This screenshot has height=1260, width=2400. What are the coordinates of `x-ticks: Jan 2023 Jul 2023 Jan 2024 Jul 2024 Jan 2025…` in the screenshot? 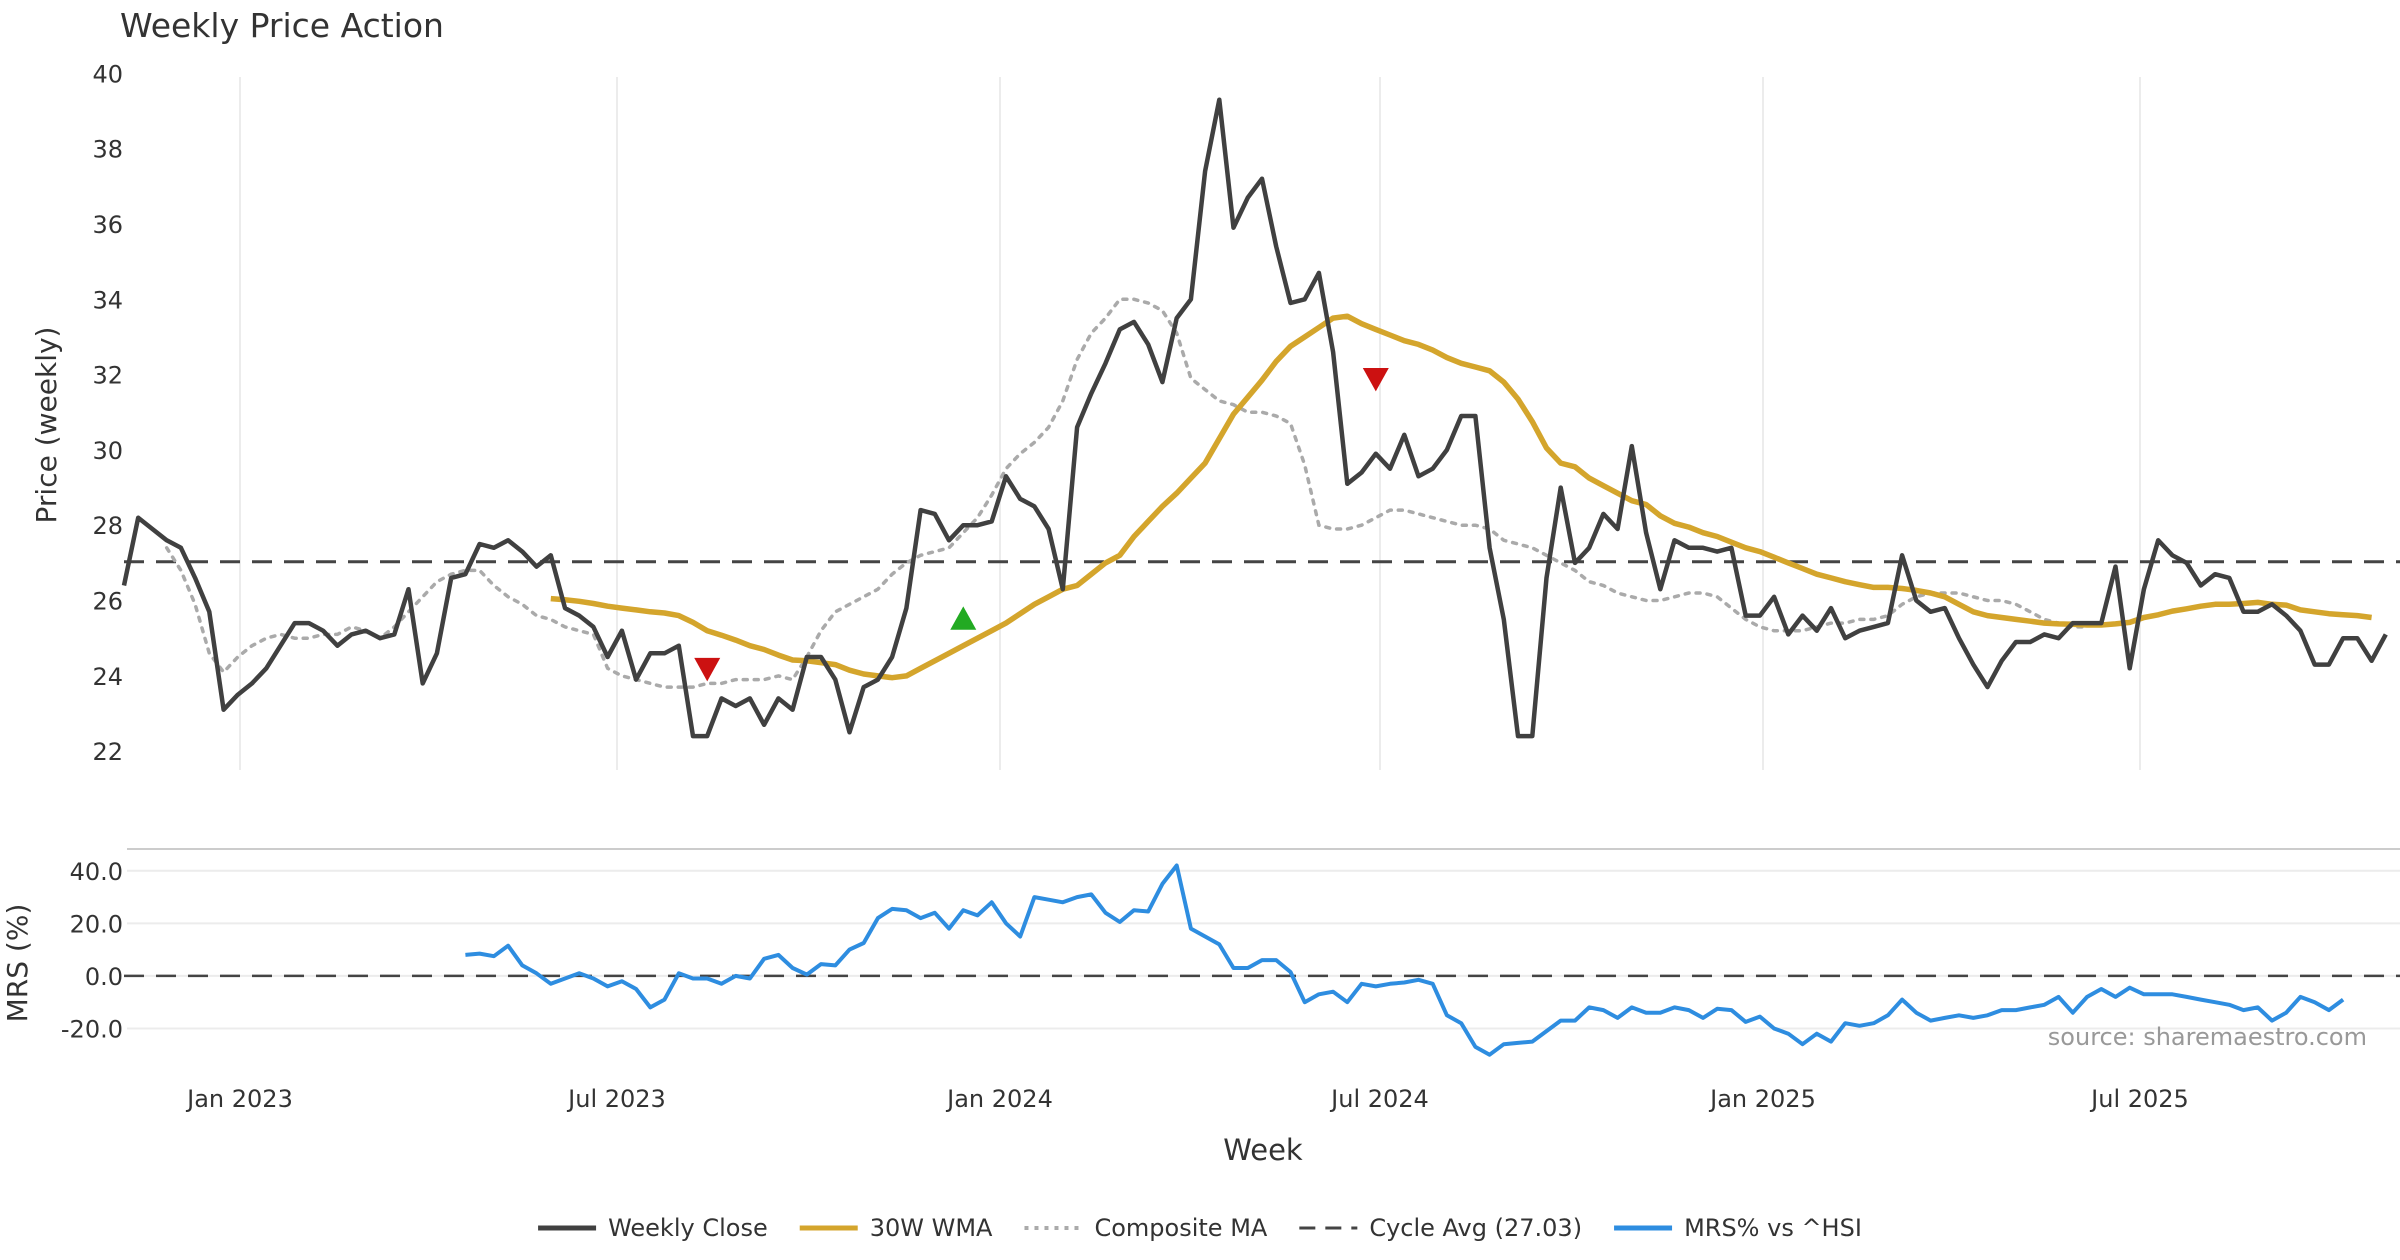 It's located at (1187, 1099).